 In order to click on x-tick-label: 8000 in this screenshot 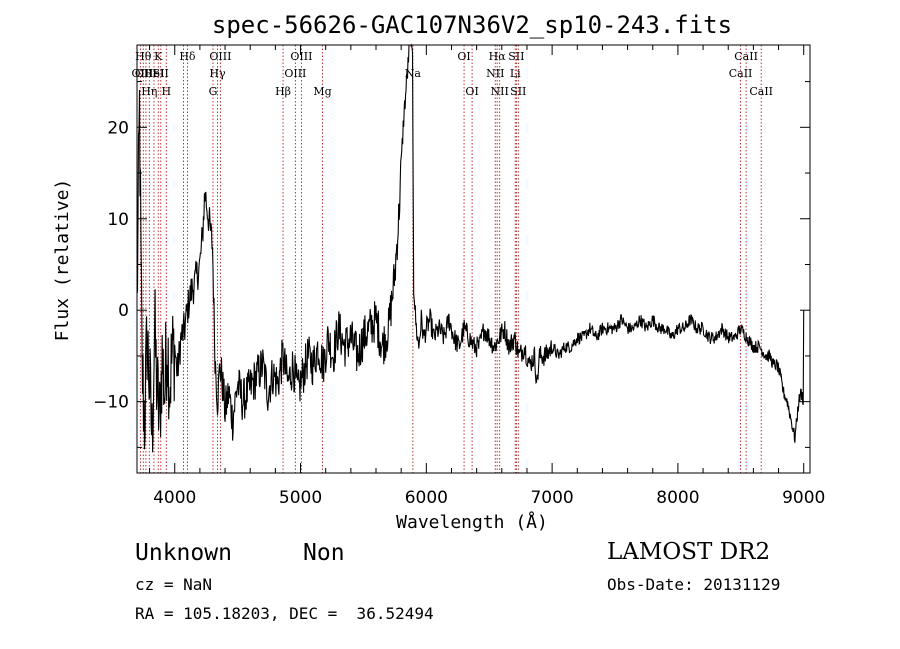, I will do `click(677, 498)`.